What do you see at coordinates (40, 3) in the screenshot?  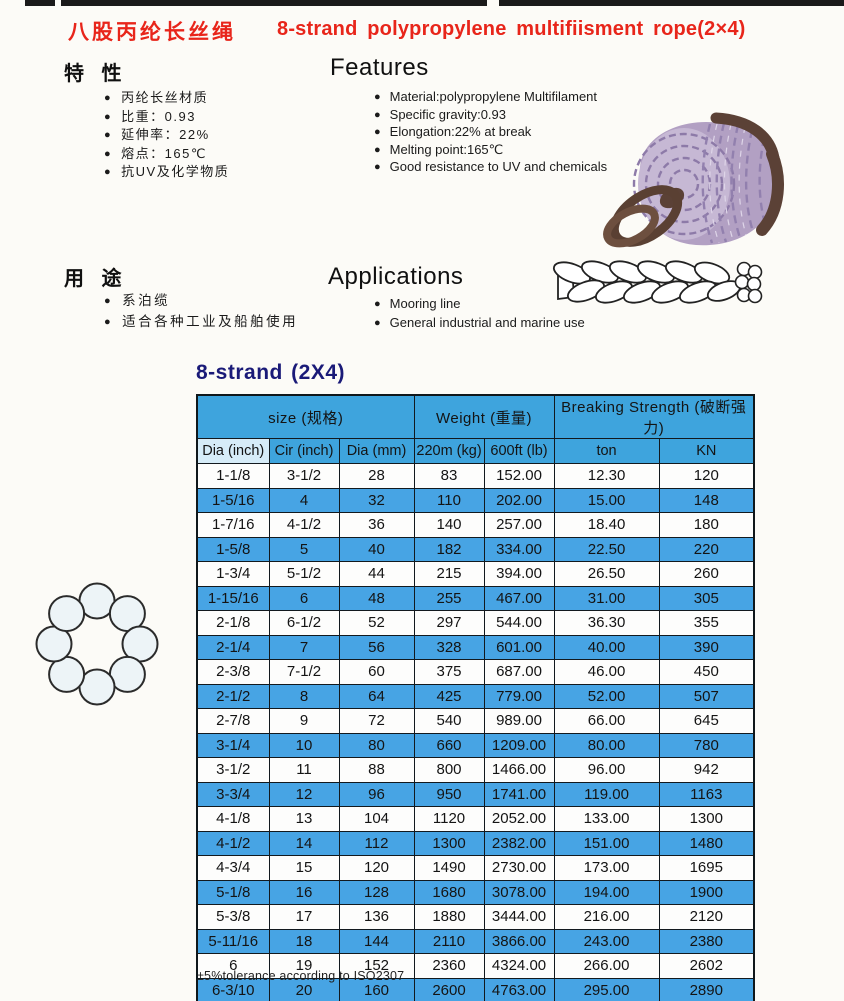 I see `scan-edge-bar` at bounding box center [40, 3].